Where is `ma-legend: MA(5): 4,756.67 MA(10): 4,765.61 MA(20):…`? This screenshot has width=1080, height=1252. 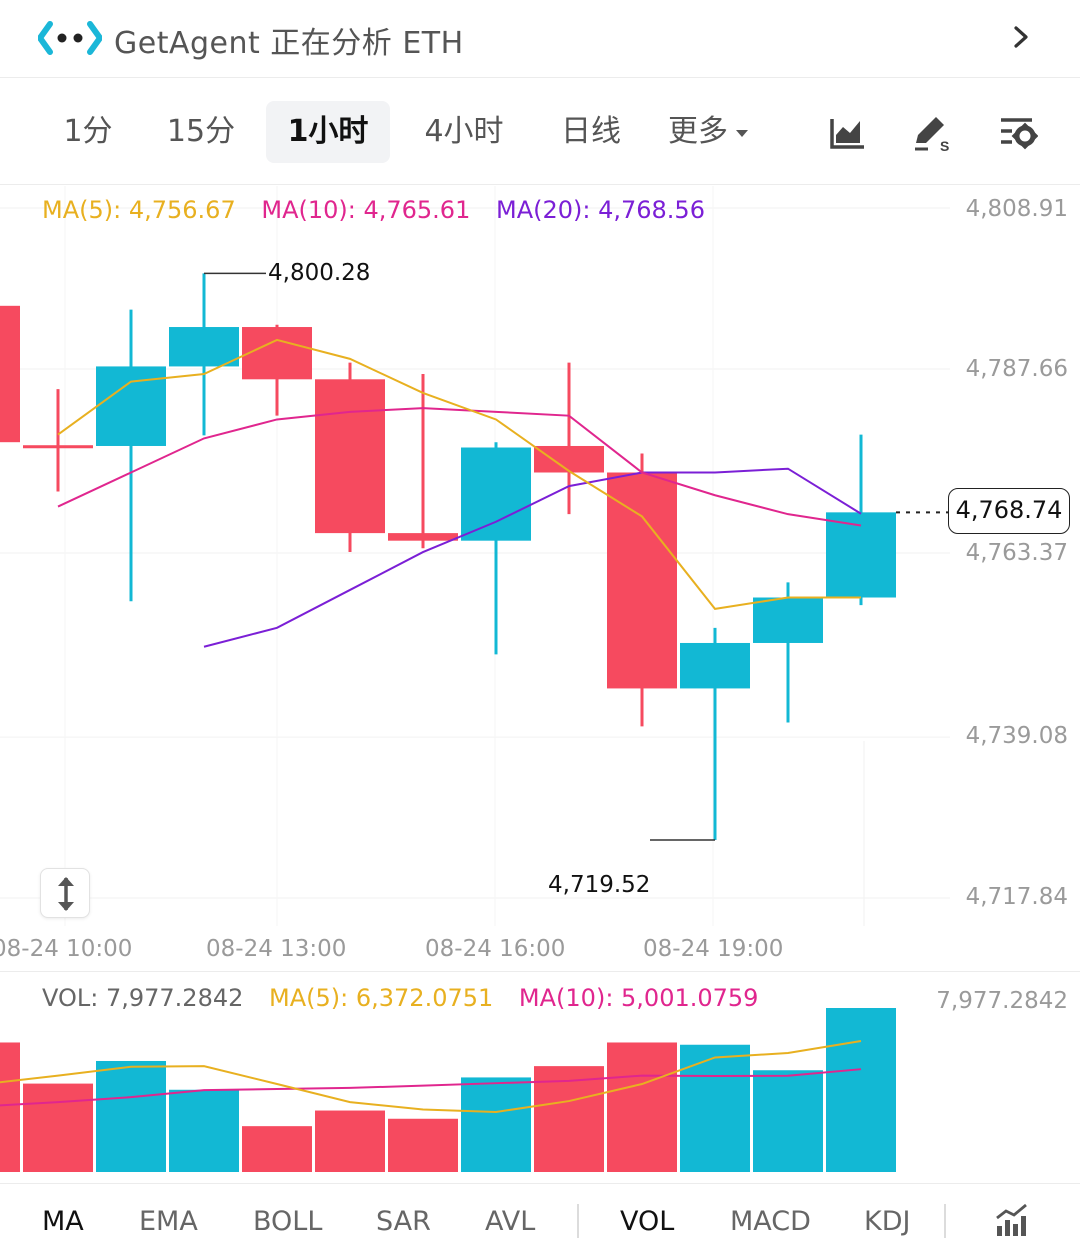 ma-legend: MA(5): 4,756.67 MA(10): 4,765.61 MA(20):… is located at coordinates (382, 210).